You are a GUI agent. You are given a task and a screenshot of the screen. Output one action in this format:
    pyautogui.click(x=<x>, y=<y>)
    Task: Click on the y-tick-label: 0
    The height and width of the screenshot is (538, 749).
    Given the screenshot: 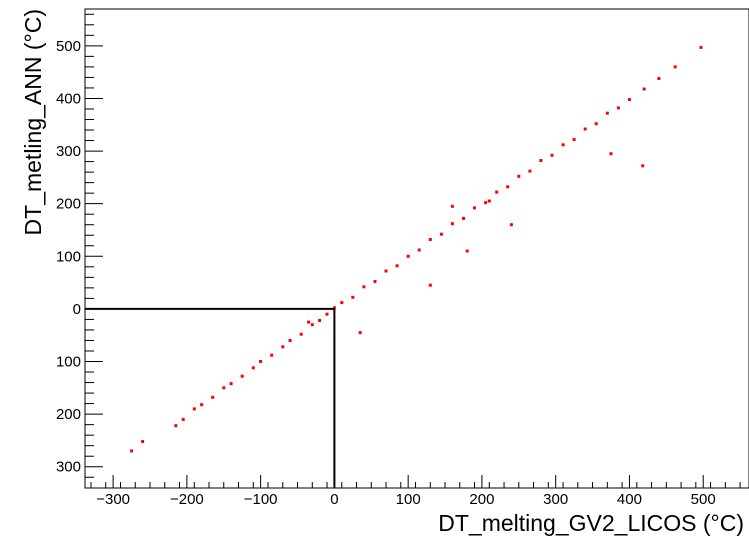 What is the action you would take?
    pyautogui.click(x=77, y=309)
    